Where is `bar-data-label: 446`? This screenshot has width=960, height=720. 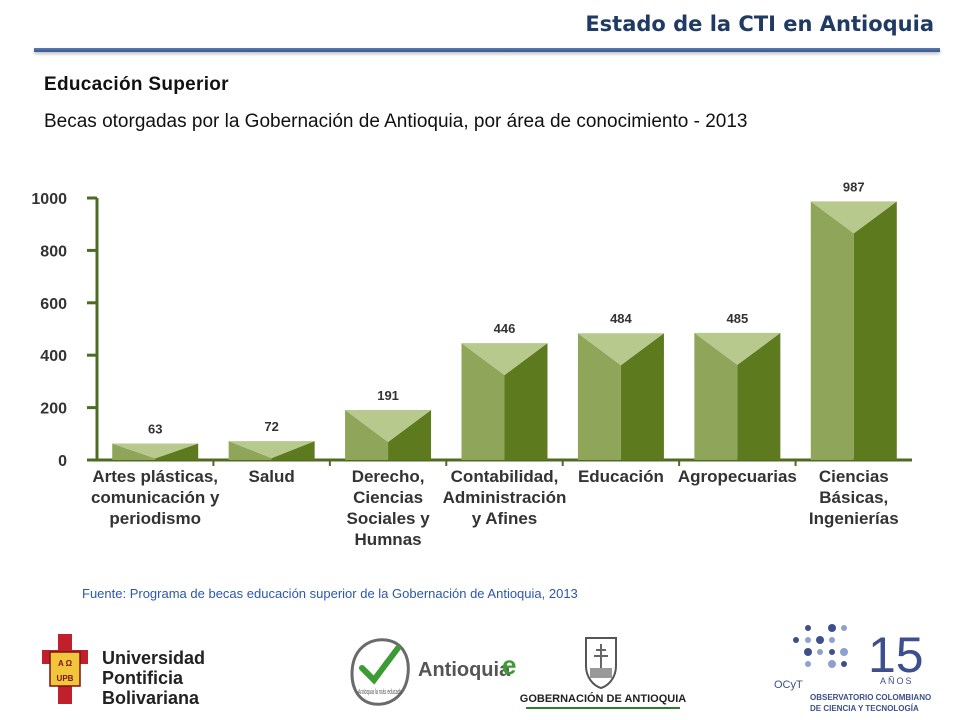 bar-data-label: 446 is located at coordinates (505, 328).